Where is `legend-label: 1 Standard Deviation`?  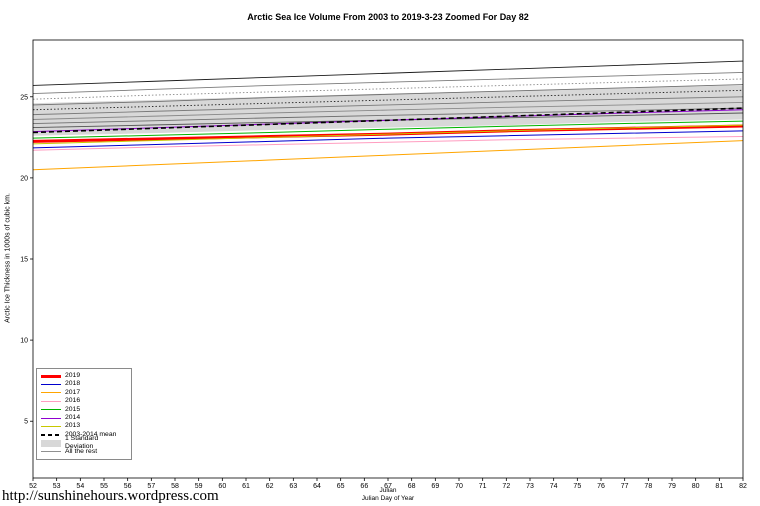 legend-label: 1 Standard Deviation is located at coordinates (82, 442).